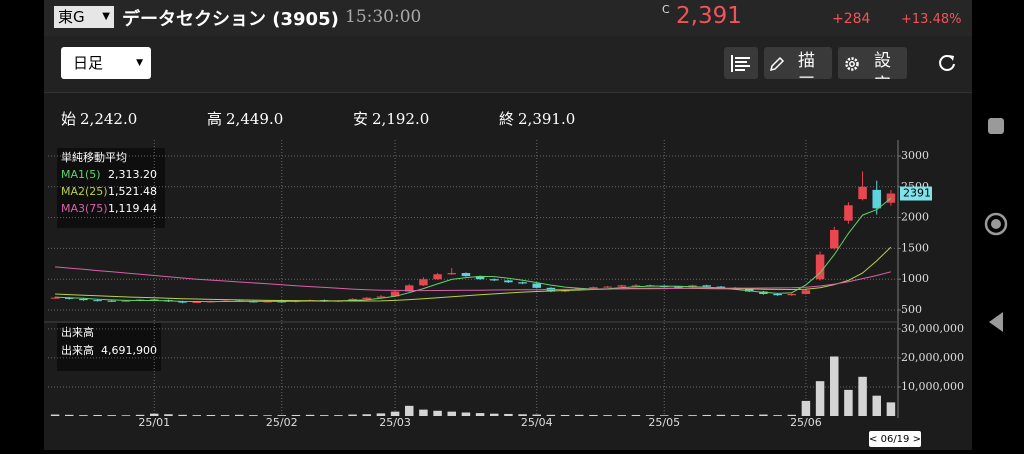 The height and width of the screenshot is (454, 1024). I want to click on cursor-date: < 06/19 >, so click(895, 439).